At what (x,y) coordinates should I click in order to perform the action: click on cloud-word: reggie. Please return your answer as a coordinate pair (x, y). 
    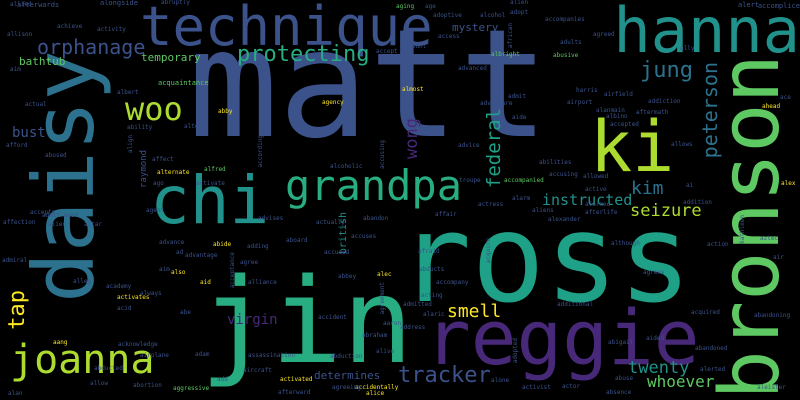
    Looking at the image, I should click on (562, 337).